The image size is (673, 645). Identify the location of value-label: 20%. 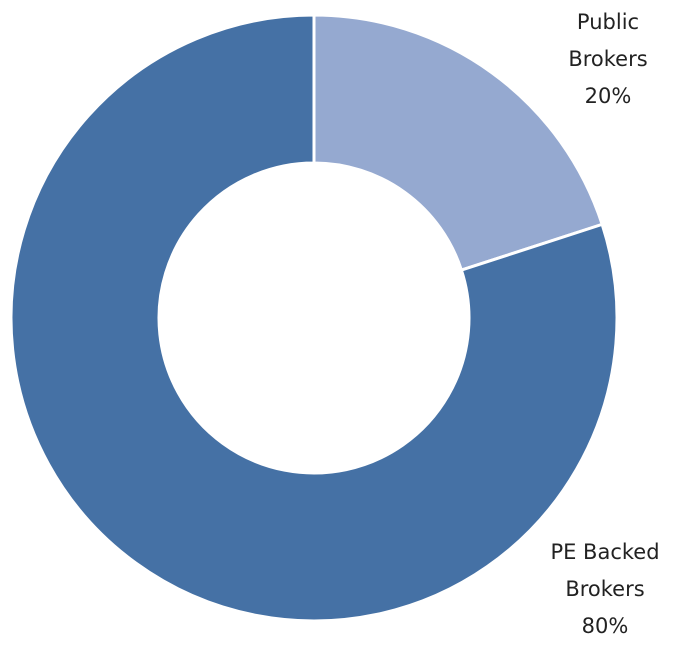
(608, 96).